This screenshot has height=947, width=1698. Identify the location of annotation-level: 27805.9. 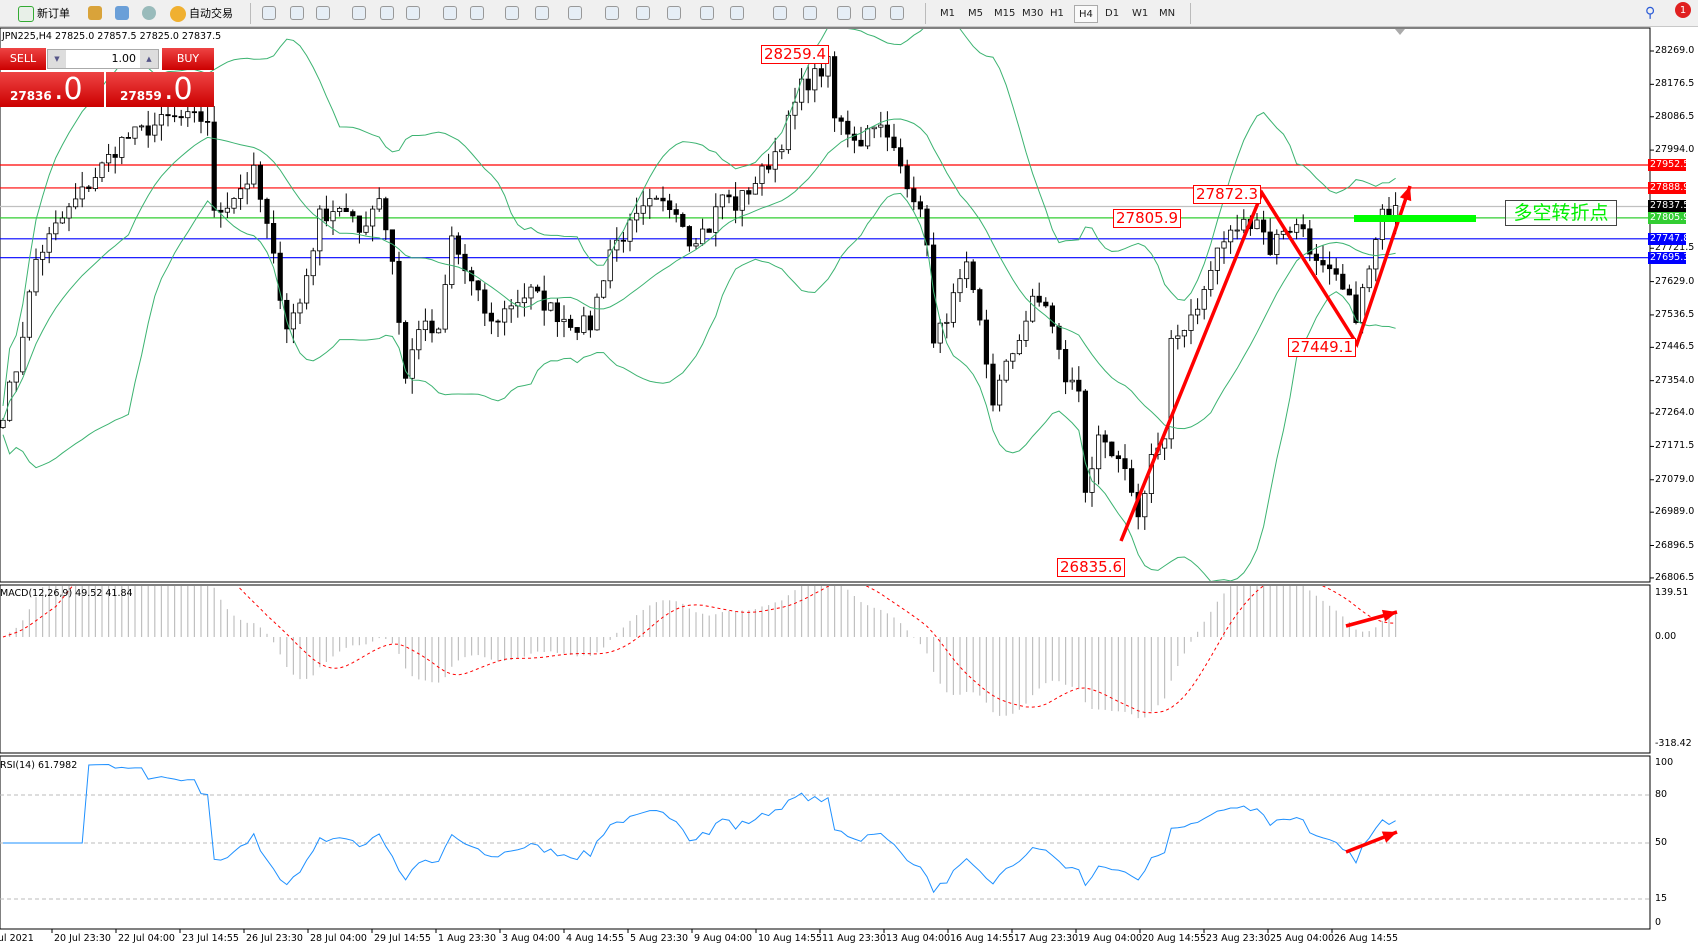
(1147, 218).